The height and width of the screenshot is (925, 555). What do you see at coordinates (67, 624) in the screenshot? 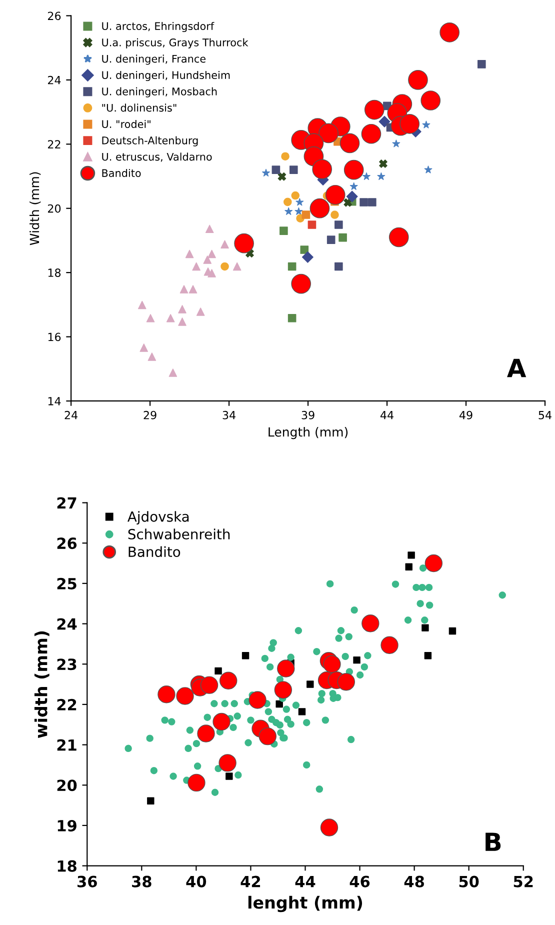
I see `y-tick-label: 24` at bounding box center [67, 624].